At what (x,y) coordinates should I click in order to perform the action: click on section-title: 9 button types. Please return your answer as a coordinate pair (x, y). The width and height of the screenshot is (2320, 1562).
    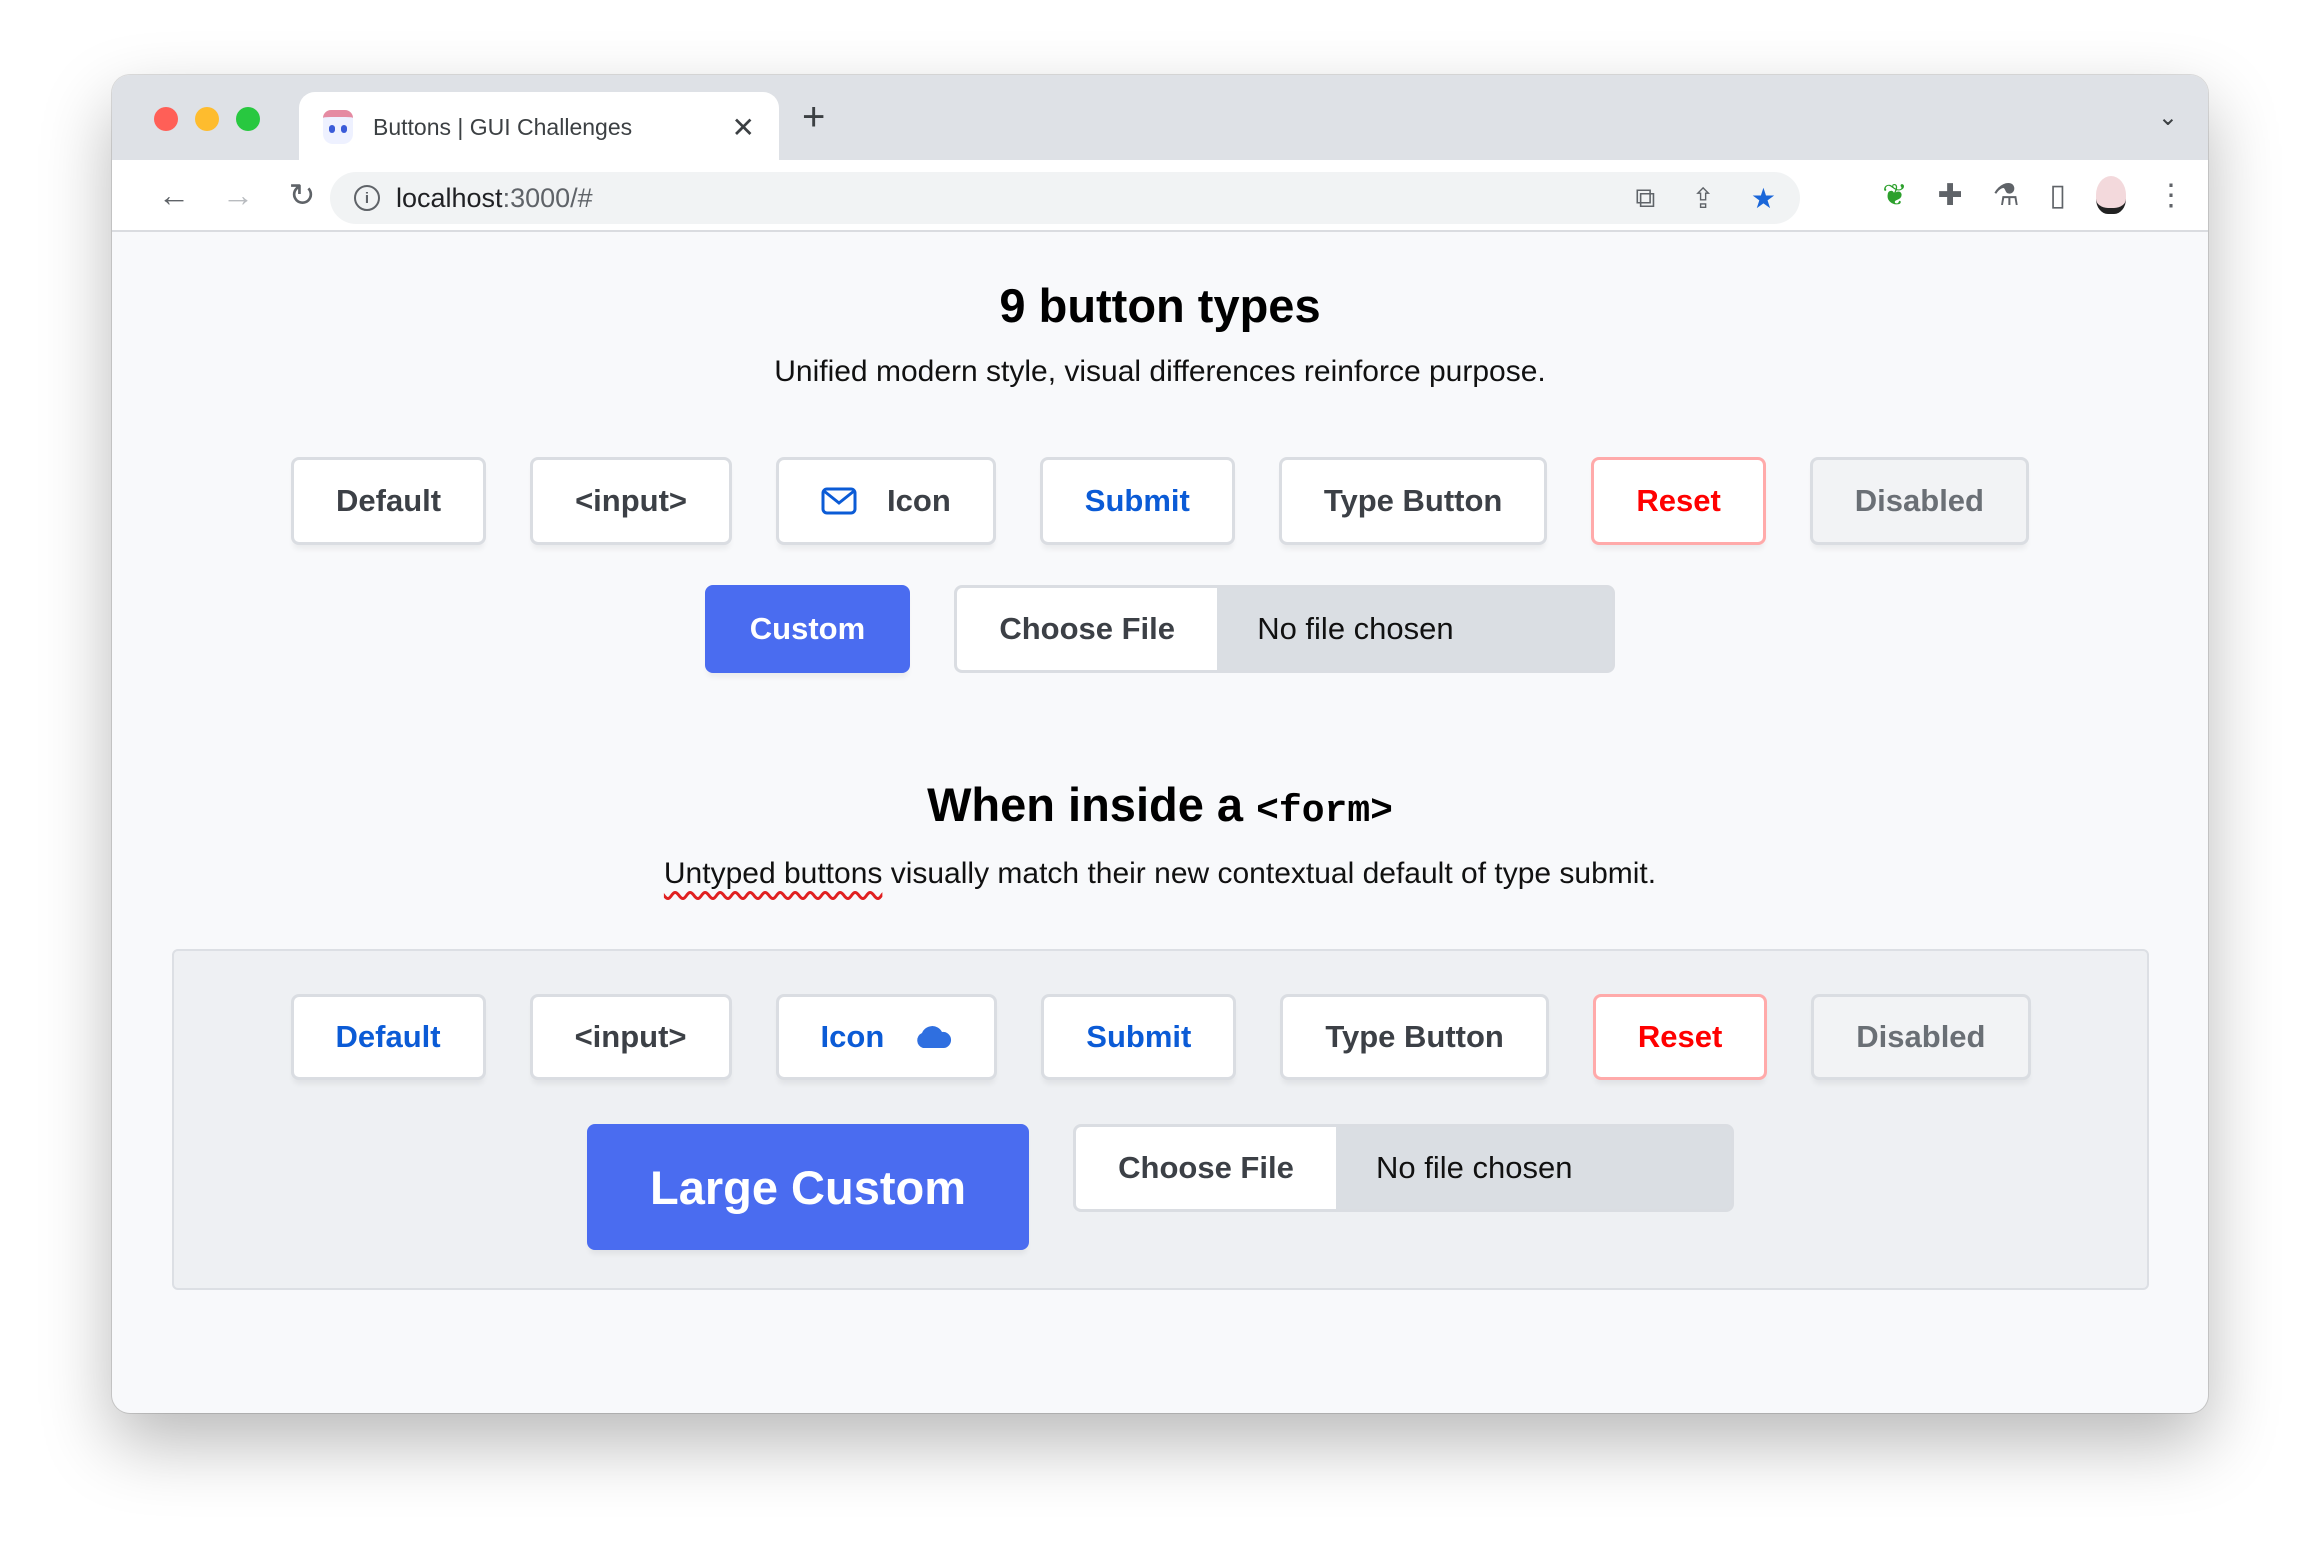
    Looking at the image, I should click on (1160, 305).